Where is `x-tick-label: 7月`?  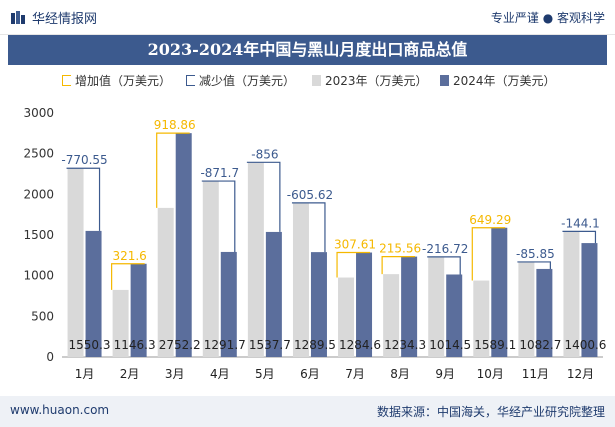 x-tick-label: 7月 is located at coordinates (355, 374).